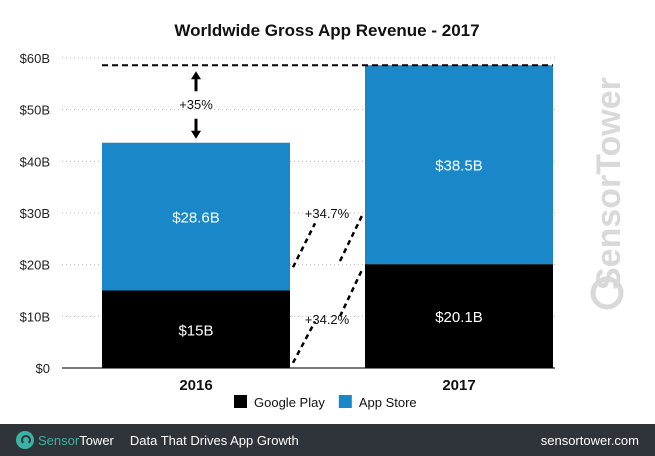 Image resolution: width=655 pixels, height=456 pixels. Describe the element at coordinates (214, 440) in the screenshot. I see `tagline: Data That Drives App Growth` at that location.